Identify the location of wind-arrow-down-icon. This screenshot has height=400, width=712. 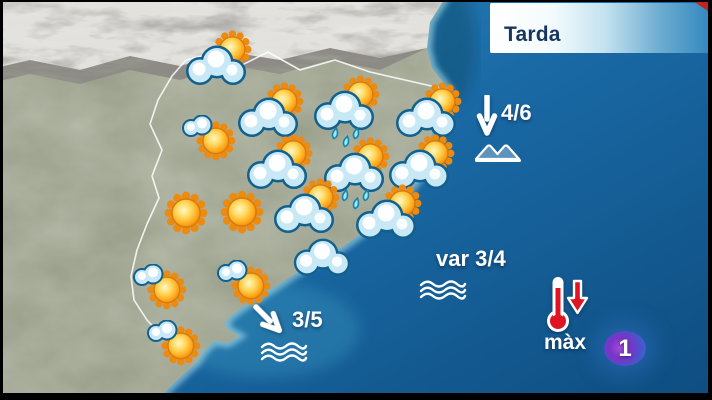
(487, 115).